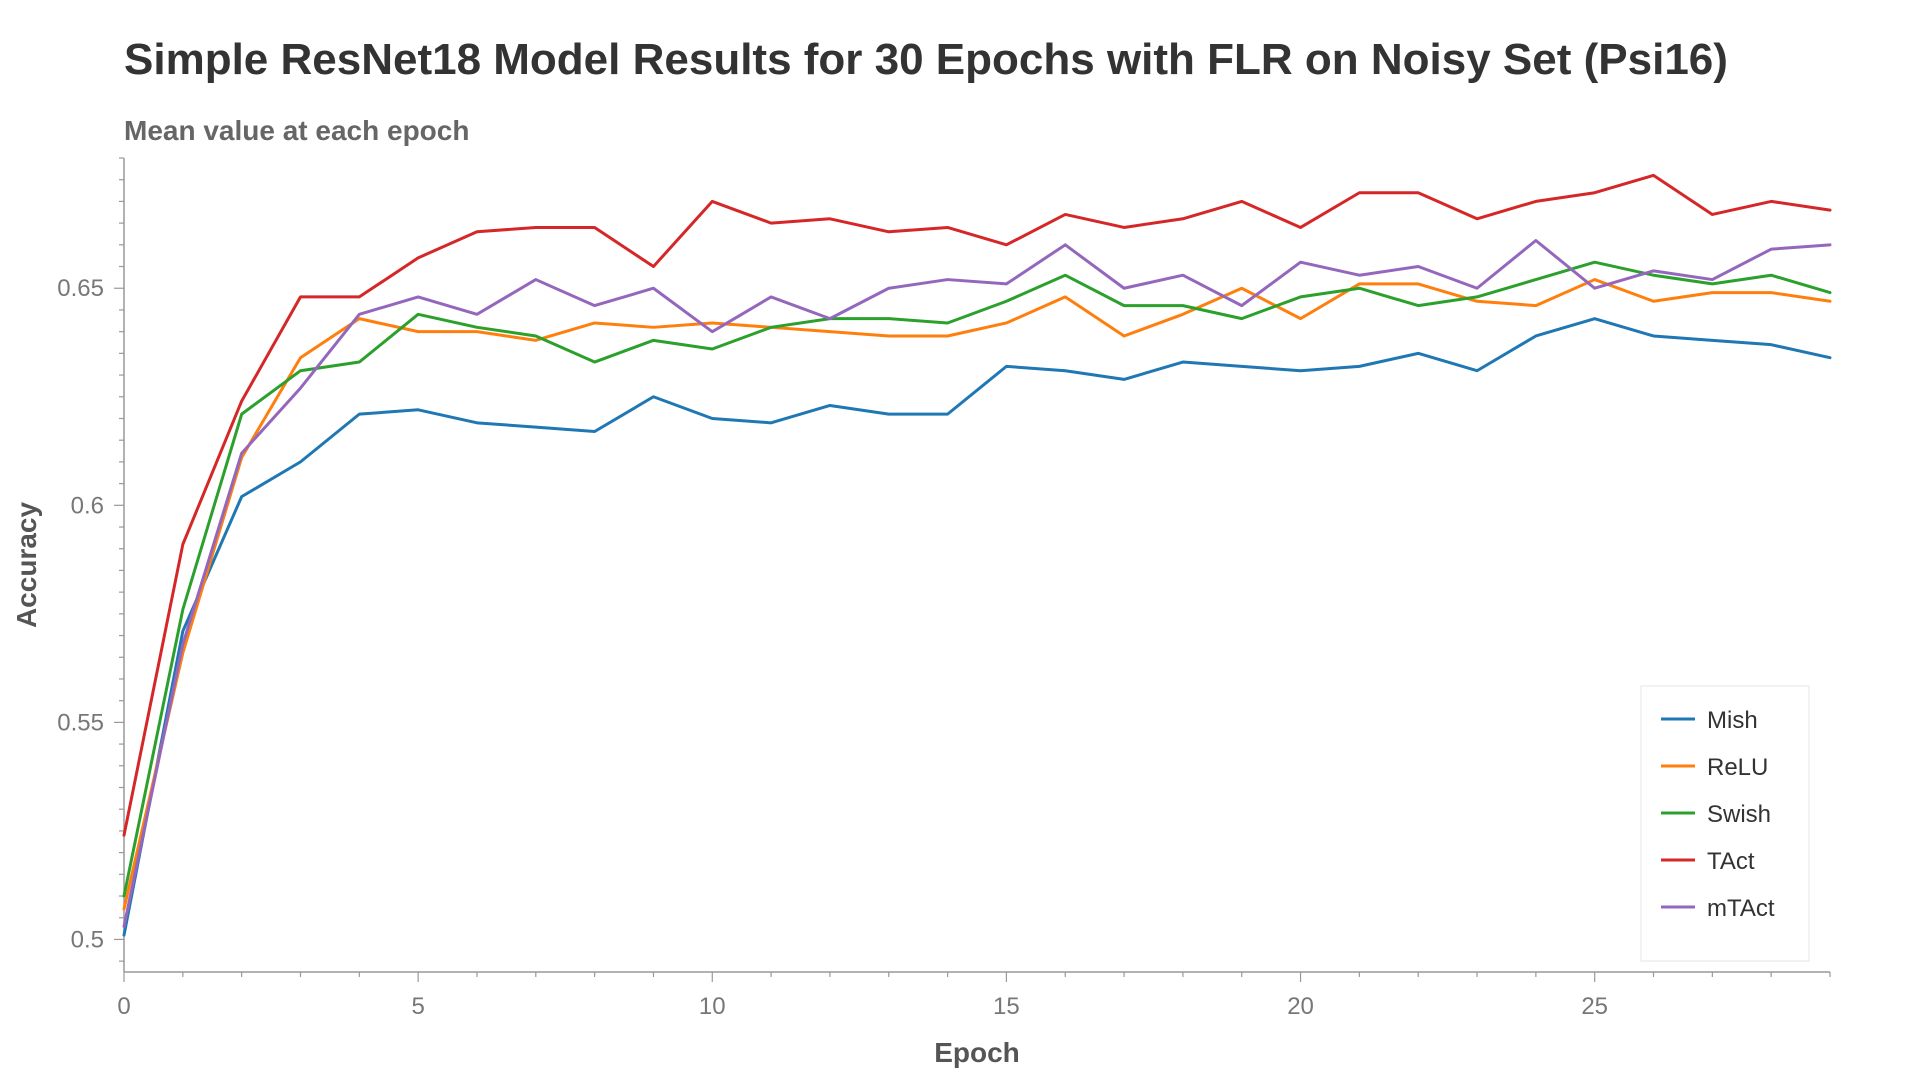 The image size is (1920, 1080). Describe the element at coordinates (1741, 908) in the screenshot. I see `legend-label-mtact: mTAct` at that location.